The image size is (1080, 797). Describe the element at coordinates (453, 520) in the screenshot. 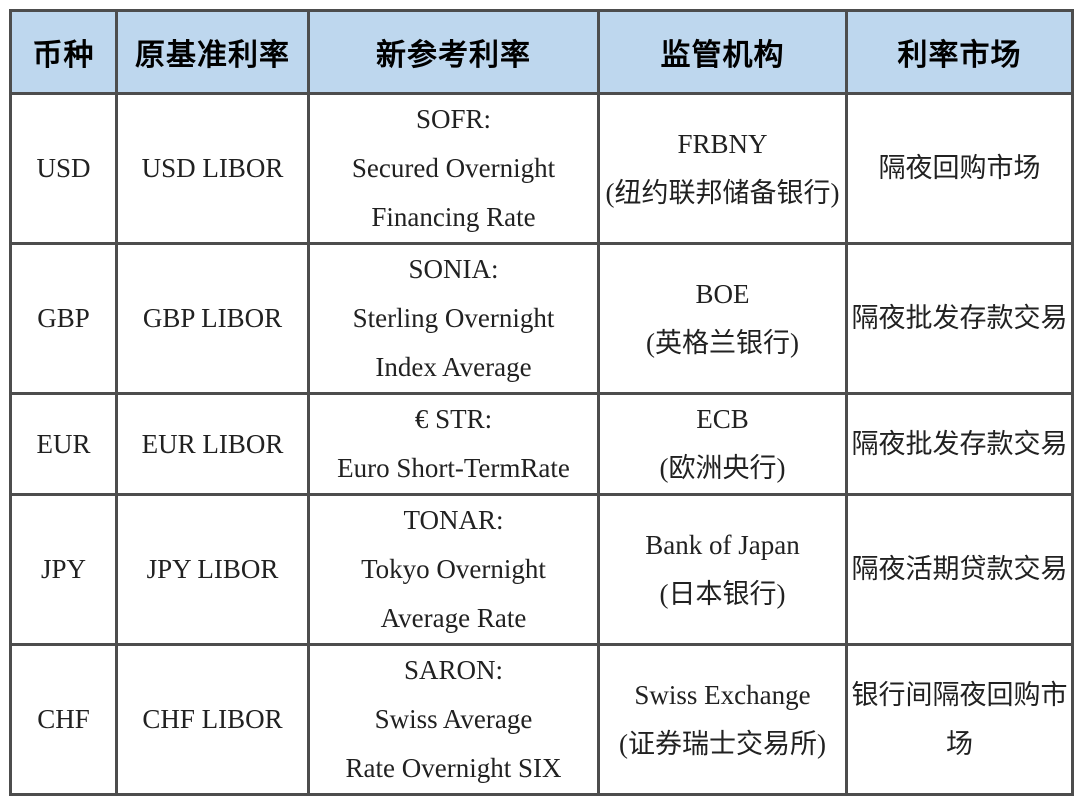

I see `new-rate-line: TONAR:` at that location.